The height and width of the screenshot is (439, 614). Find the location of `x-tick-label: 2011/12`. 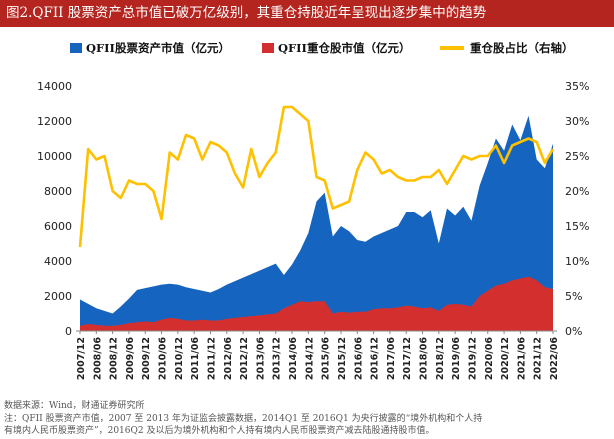

x-tick-label: 2011/12 is located at coordinates (211, 358).